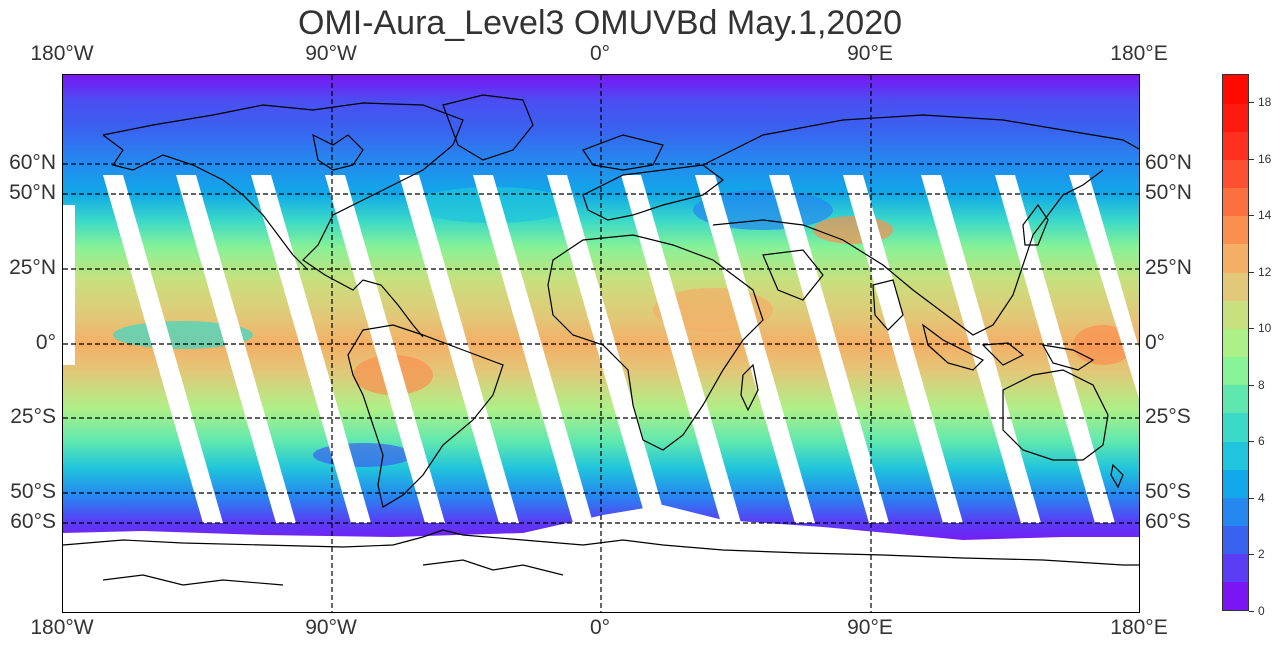  What do you see at coordinates (1265, 158) in the screenshot?
I see `colorbar-tick-label: 16` at bounding box center [1265, 158].